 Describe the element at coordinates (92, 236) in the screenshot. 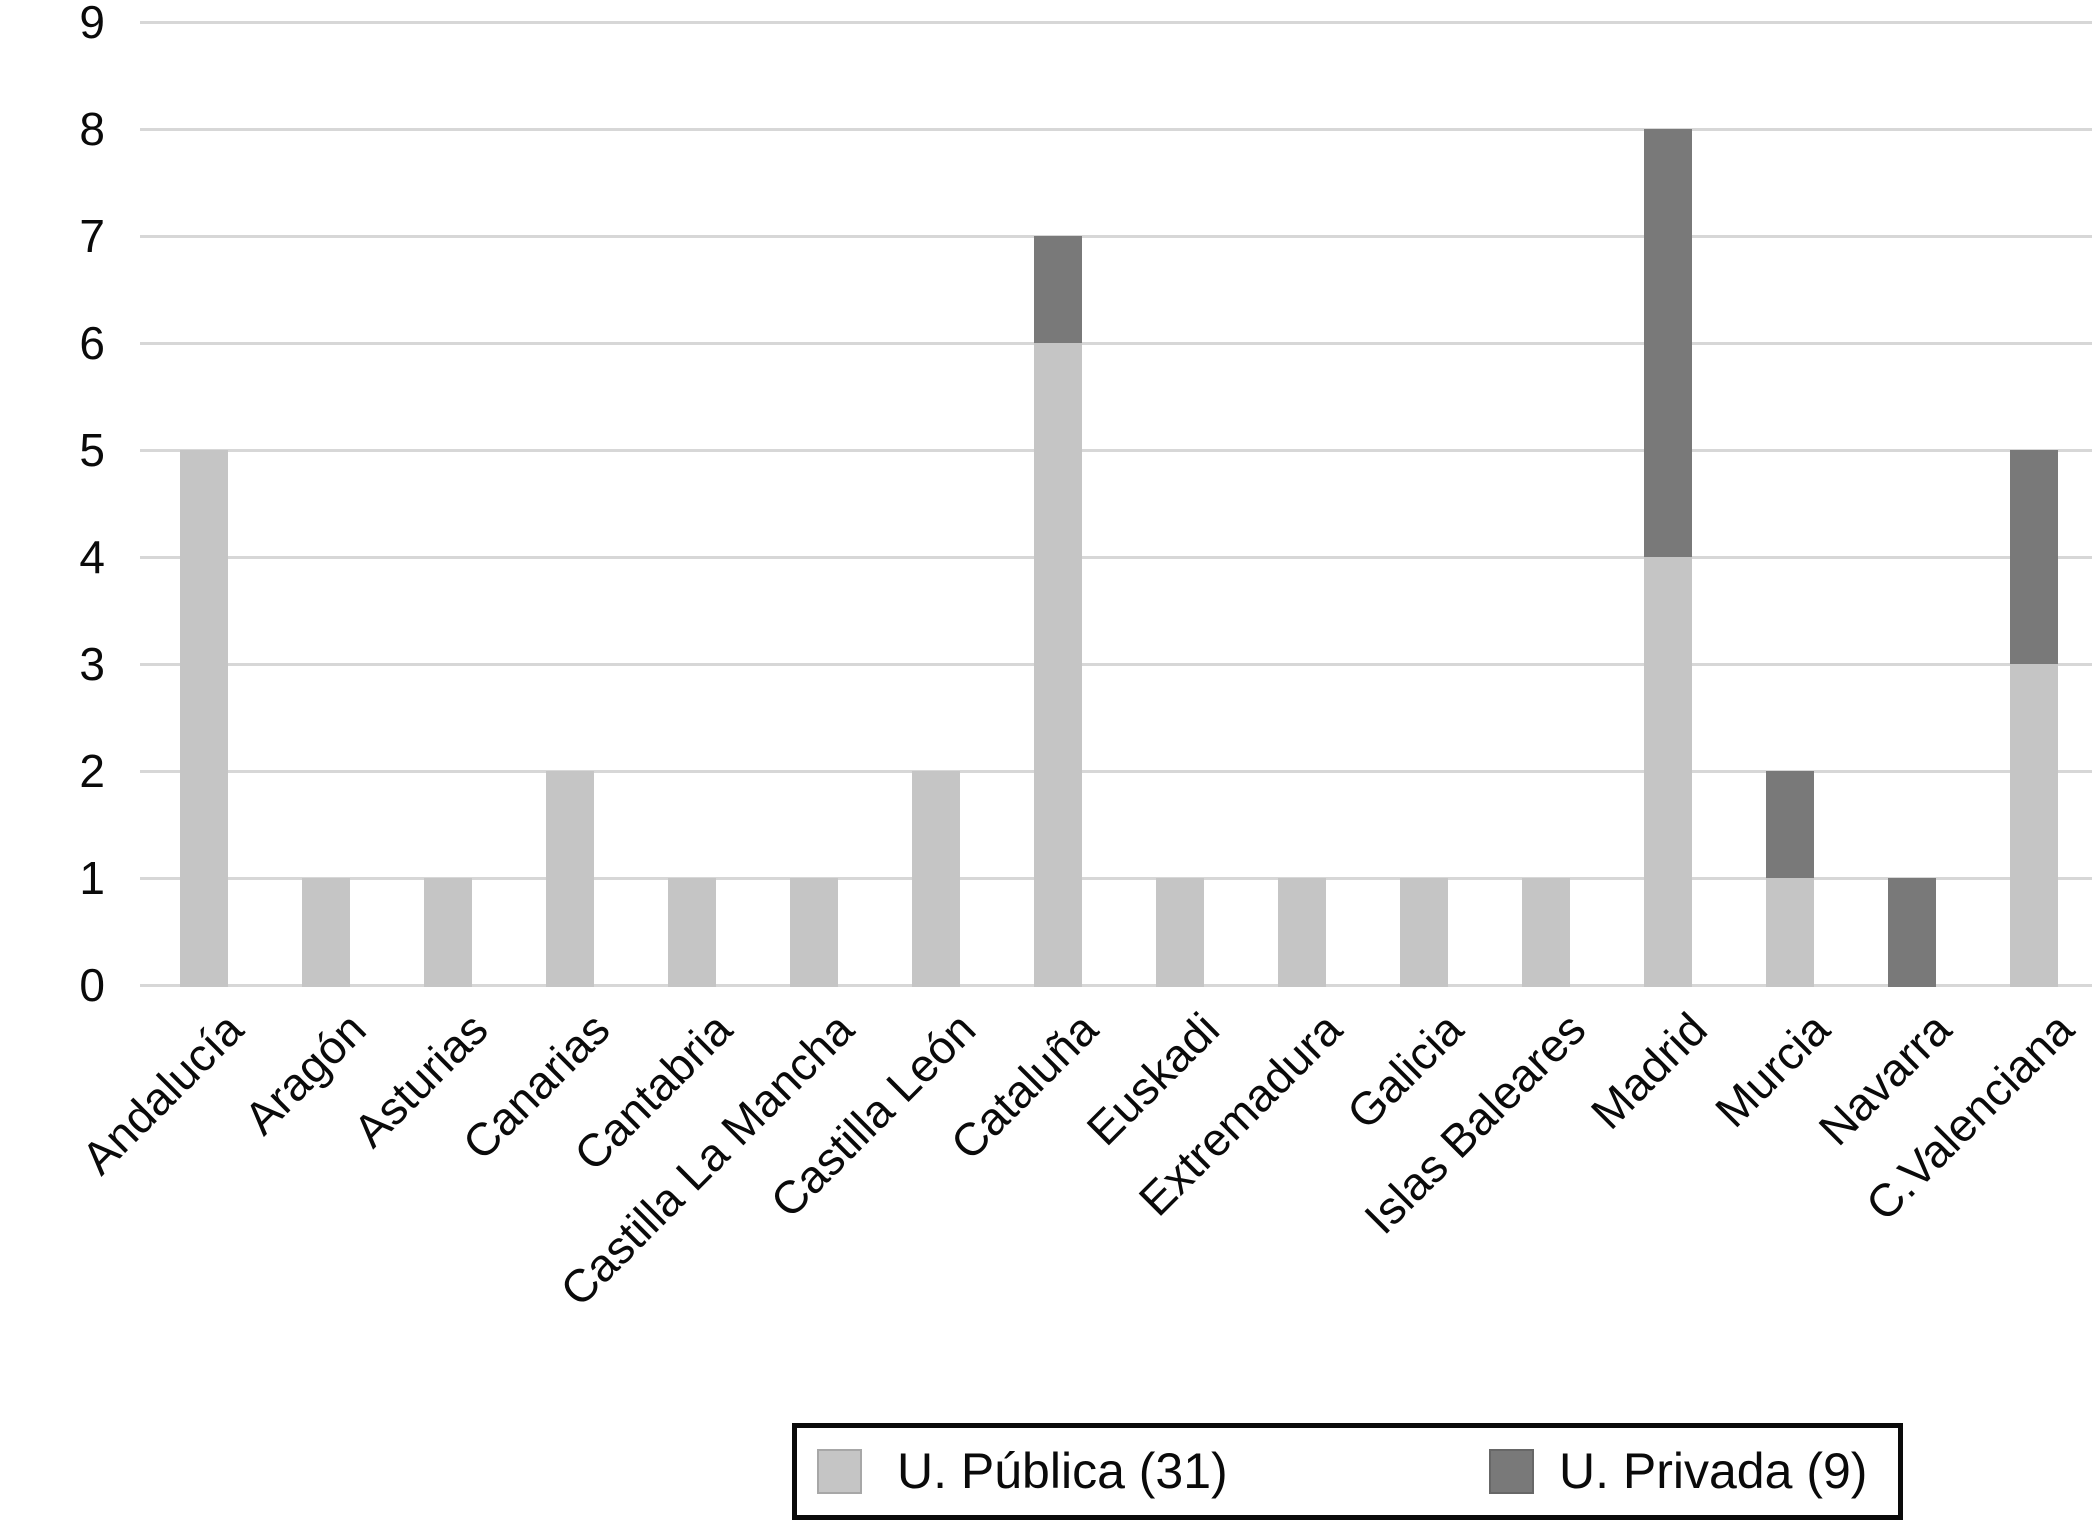

I see `y-axis-tick-label: 7` at that location.